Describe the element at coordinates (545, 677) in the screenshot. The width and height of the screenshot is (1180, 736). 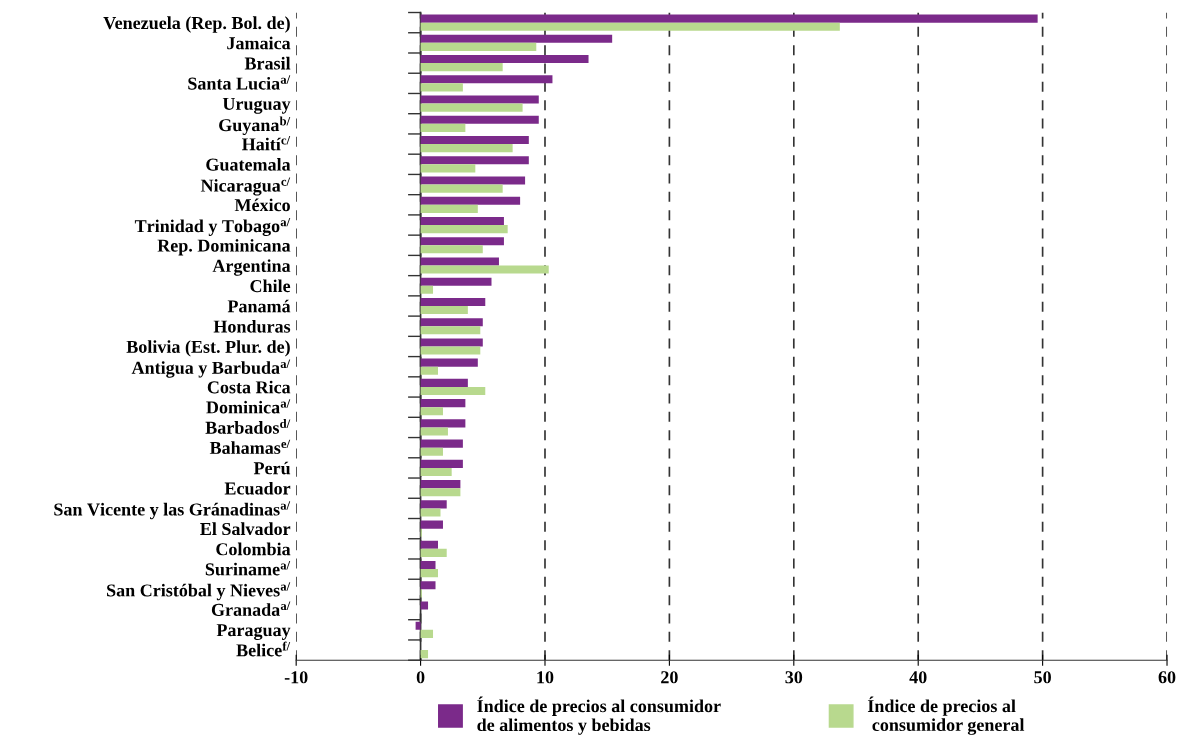
I see `x-tick-label: 10` at that location.